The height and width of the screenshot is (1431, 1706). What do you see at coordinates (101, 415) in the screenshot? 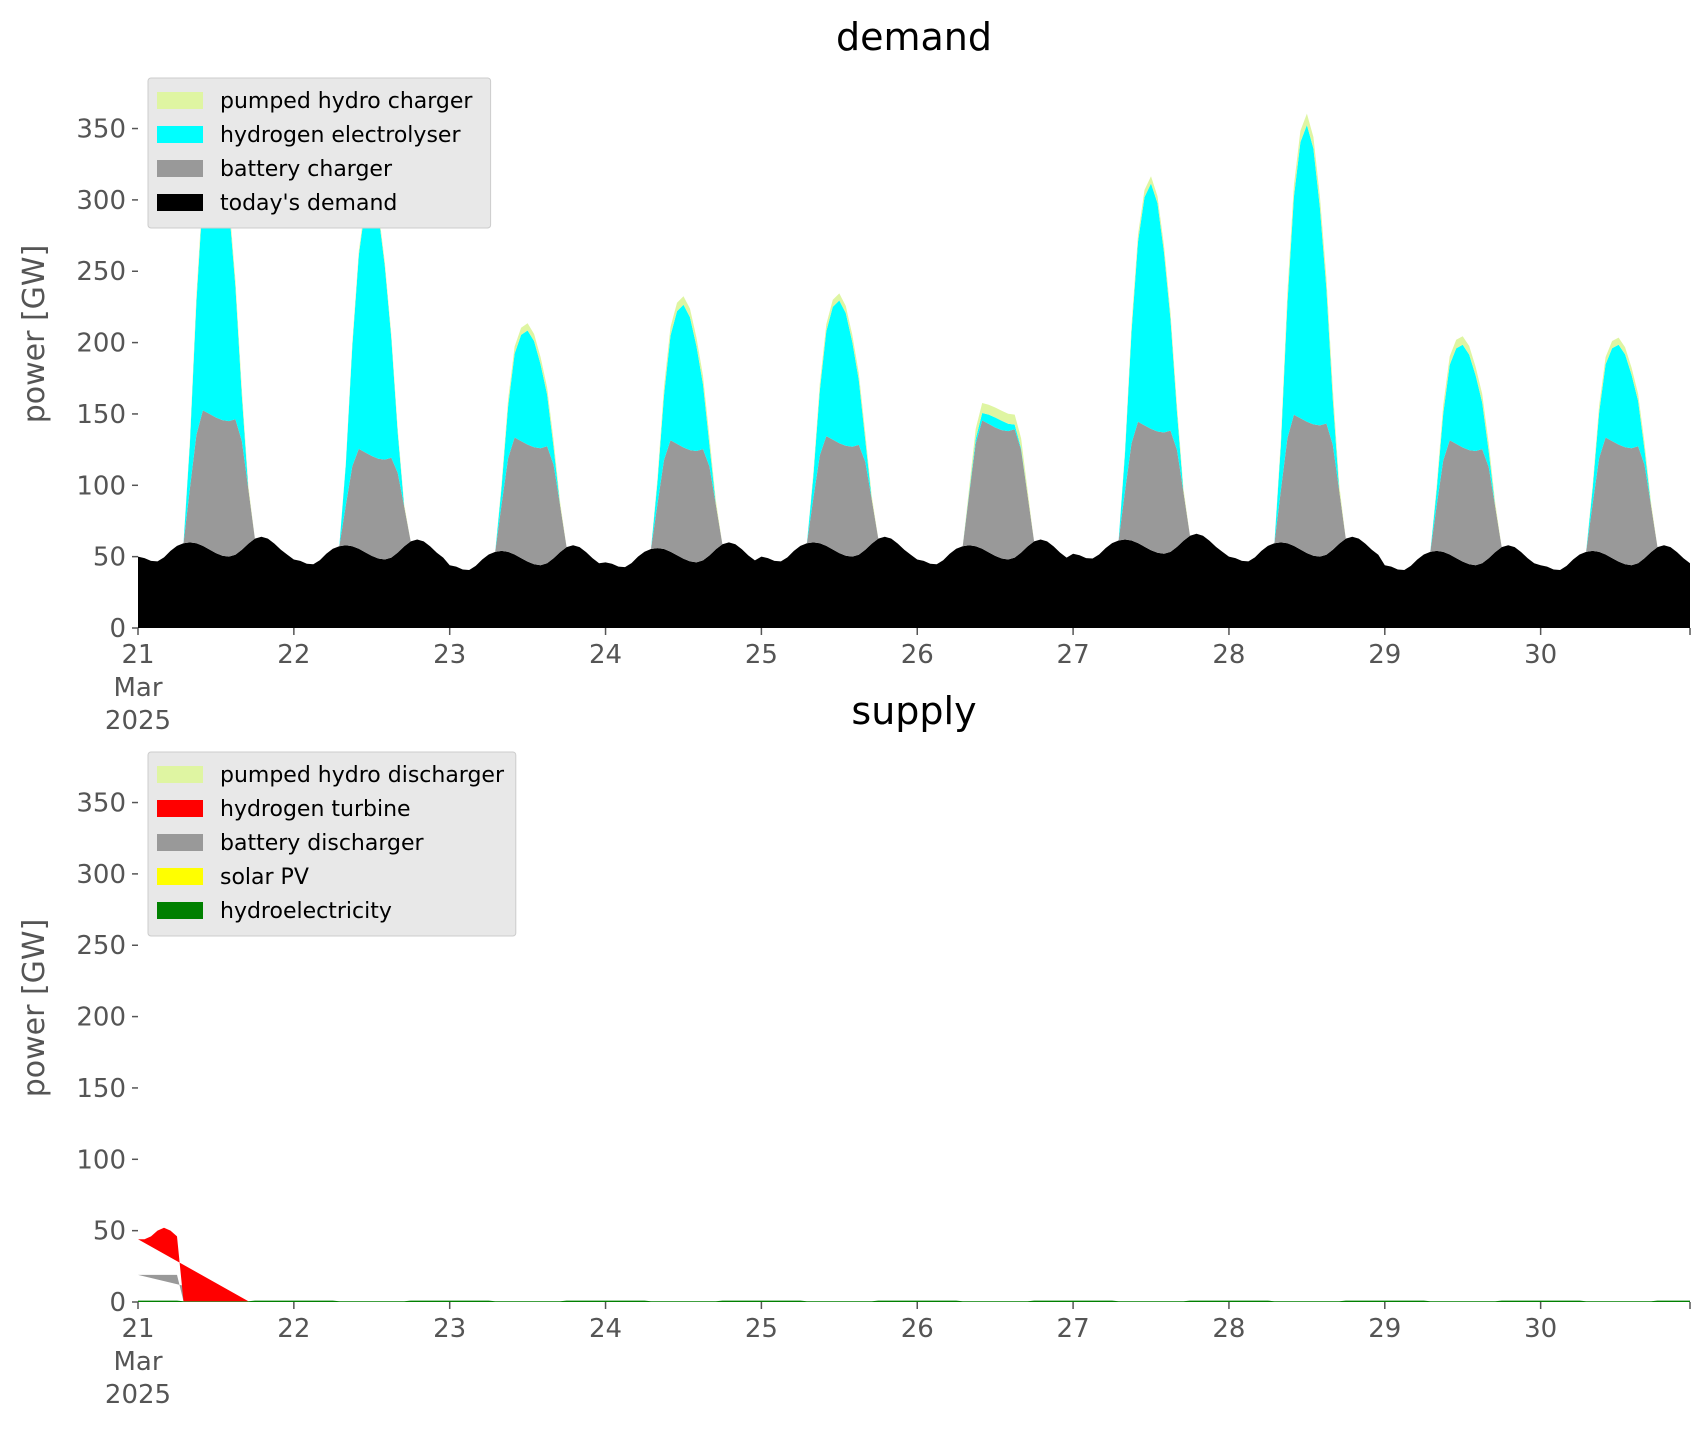
I see `demand-ytick-label: 150` at bounding box center [101, 415].